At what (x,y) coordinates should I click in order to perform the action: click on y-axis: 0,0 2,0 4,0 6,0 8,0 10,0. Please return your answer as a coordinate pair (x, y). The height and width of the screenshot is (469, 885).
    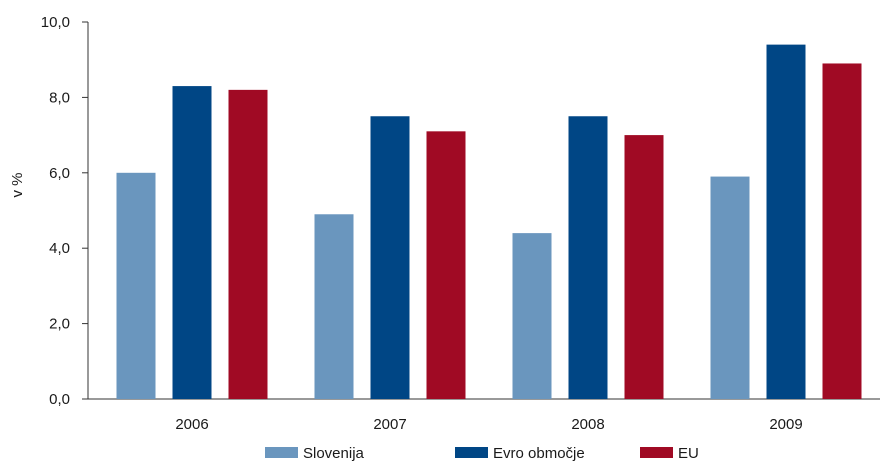
    Looking at the image, I should click on (65, 211).